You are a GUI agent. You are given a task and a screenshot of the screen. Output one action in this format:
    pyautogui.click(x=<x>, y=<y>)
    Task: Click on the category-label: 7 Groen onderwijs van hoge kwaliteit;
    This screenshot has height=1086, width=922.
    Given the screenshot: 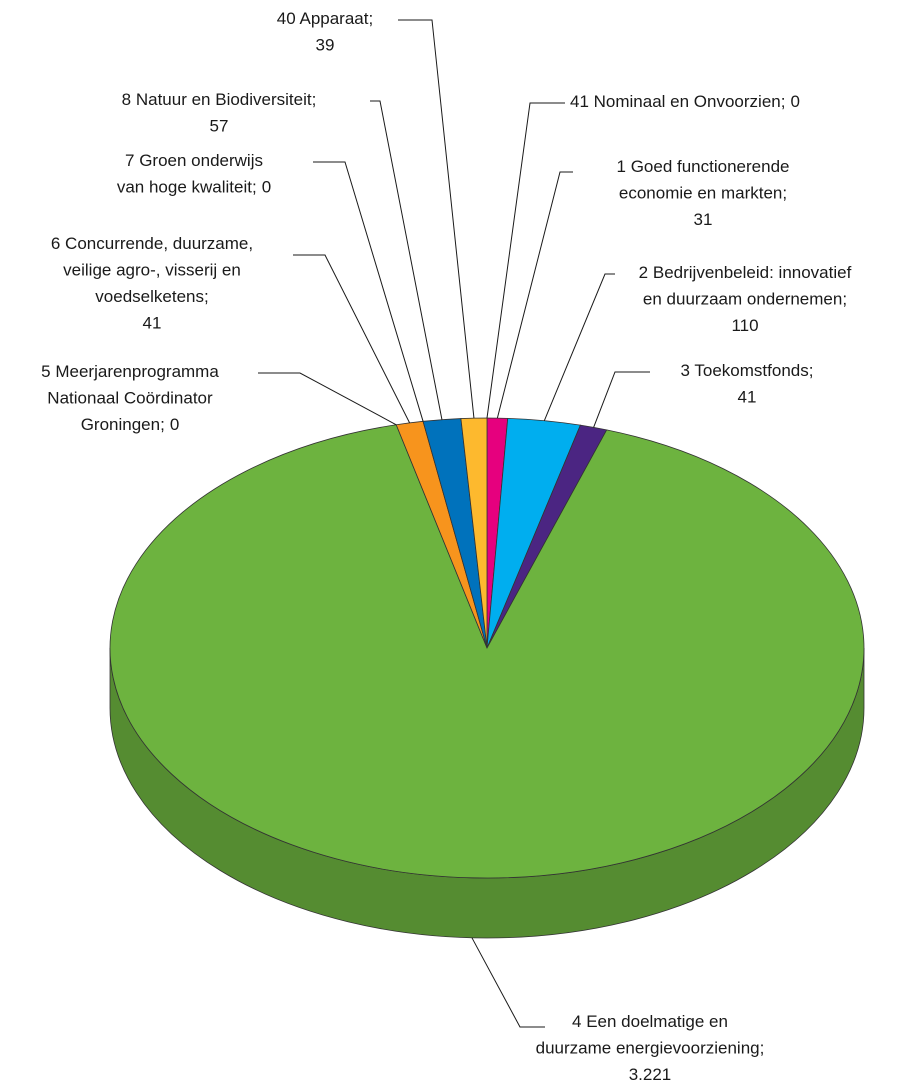 What is the action you would take?
    pyautogui.click(x=190, y=174)
    